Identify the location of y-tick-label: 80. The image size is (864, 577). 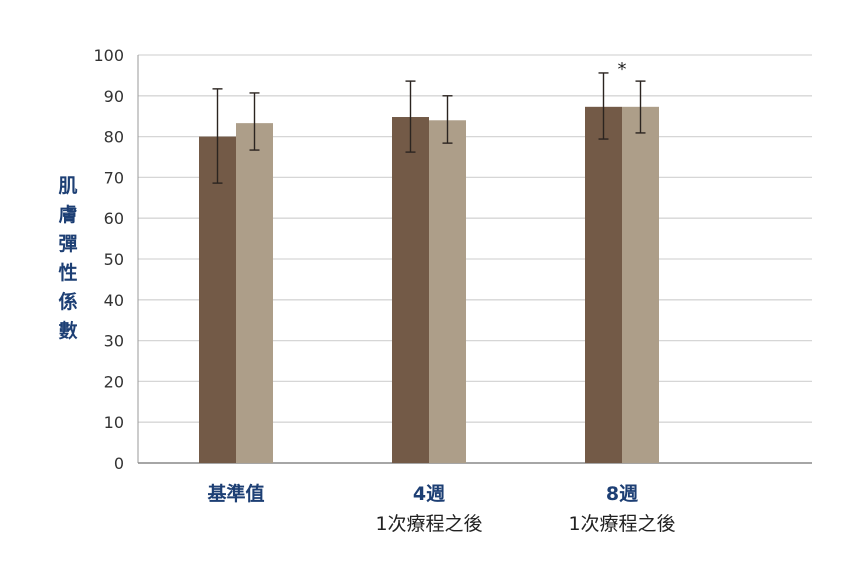
(114, 137).